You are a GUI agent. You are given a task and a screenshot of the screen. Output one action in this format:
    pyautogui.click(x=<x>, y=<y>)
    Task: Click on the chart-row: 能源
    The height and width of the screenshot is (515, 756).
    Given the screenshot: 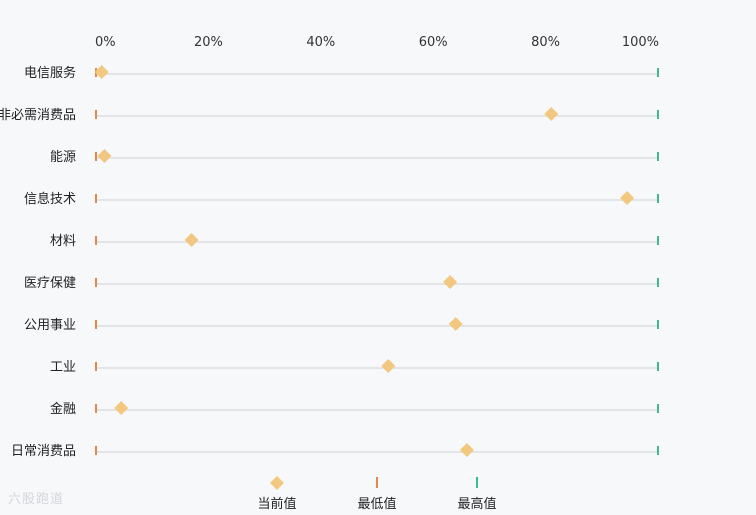 What is the action you would take?
    pyautogui.click(x=354, y=157)
    